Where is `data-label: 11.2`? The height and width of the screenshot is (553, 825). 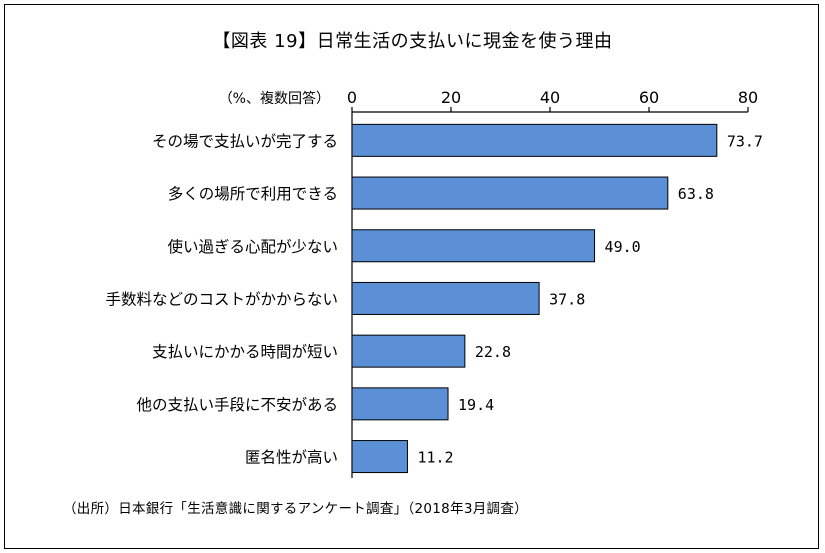
data-label: 11.2 is located at coordinates (435, 458).